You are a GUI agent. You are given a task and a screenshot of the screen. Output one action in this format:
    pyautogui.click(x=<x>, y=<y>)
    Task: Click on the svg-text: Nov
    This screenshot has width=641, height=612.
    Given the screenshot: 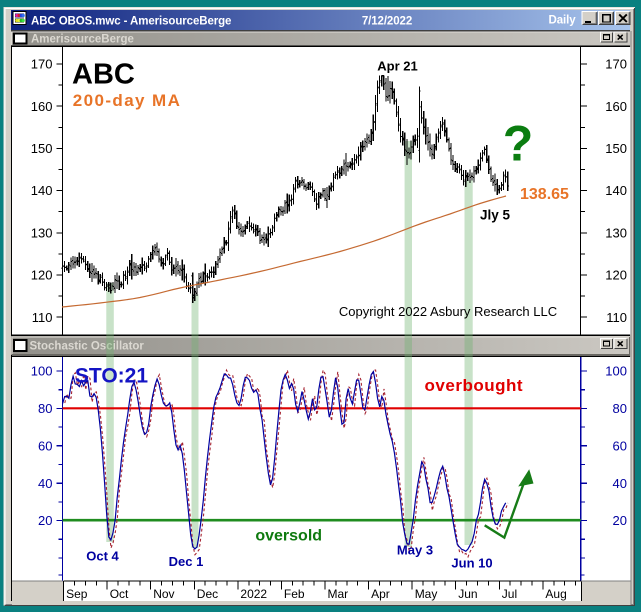 What is the action you would take?
    pyautogui.click(x=163, y=594)
    